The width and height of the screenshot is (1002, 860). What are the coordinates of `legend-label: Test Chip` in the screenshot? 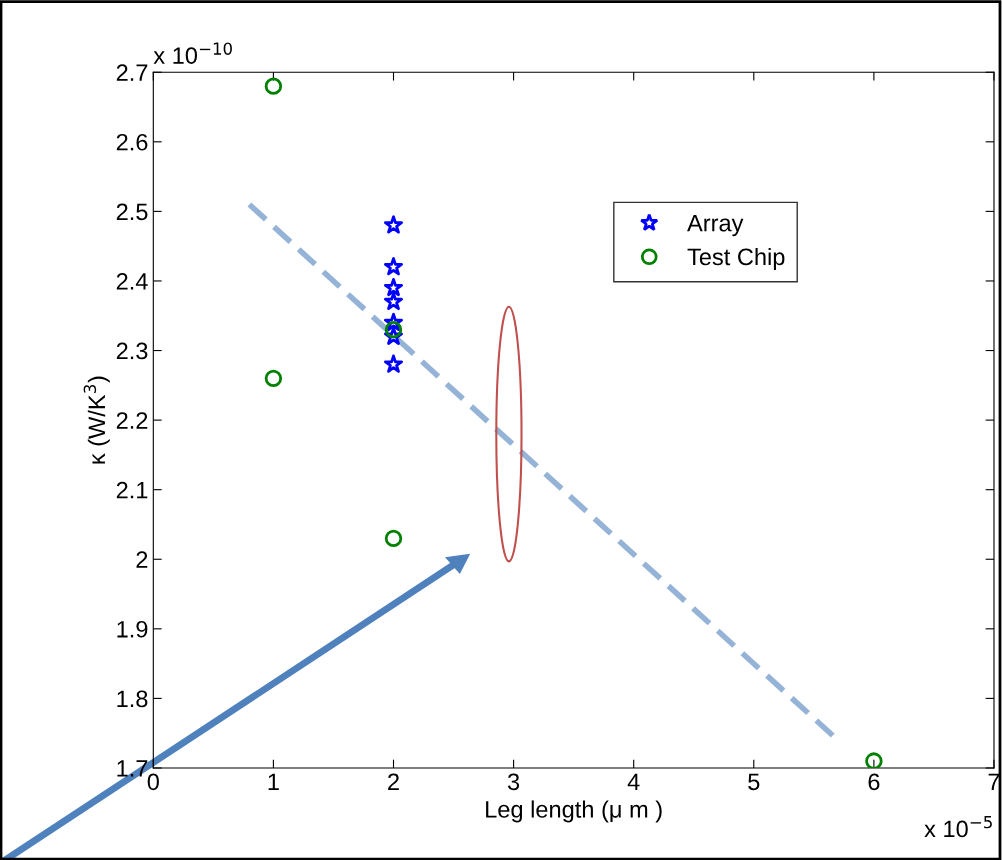 It's located at (736, 258).